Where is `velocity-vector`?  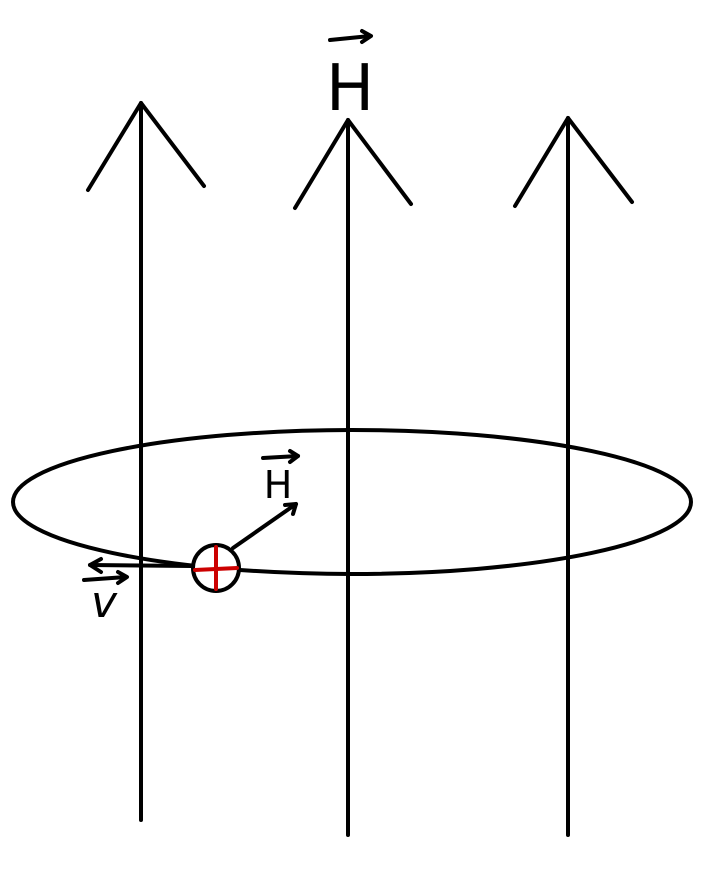
velocity-vector is located at coordinates (141, 565).